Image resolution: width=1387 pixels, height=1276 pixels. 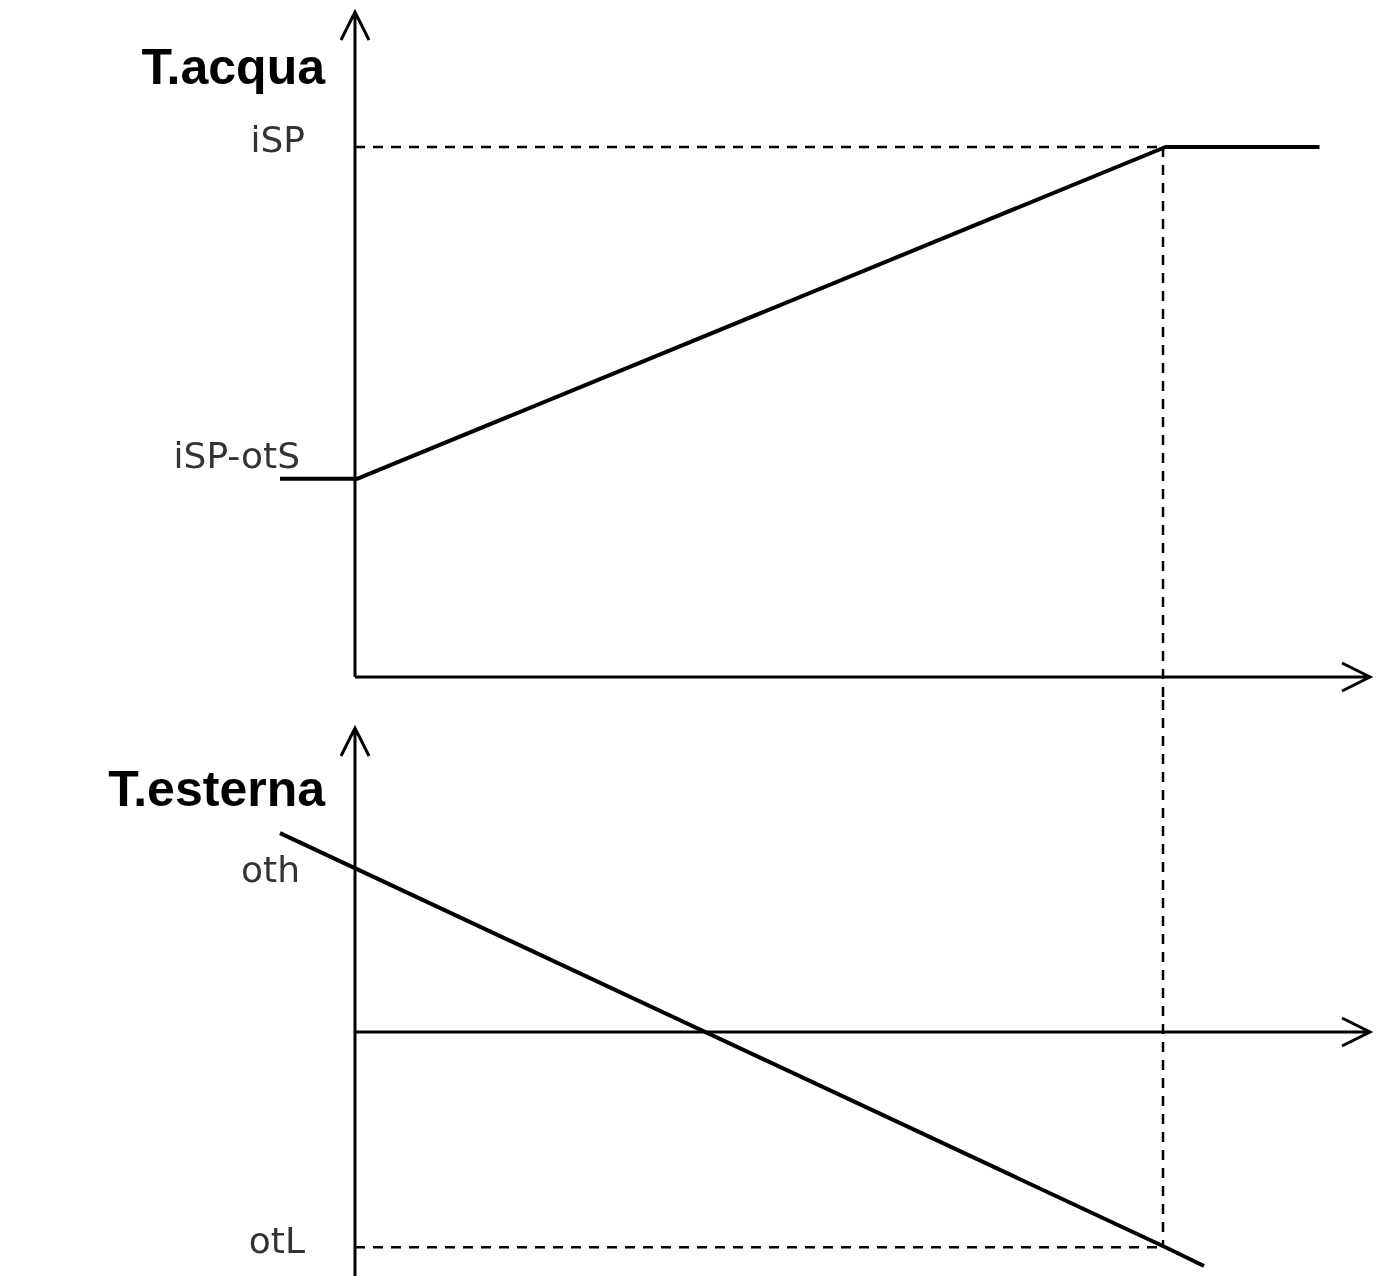 What do you see at coordinates (270, 870) in the screenshot?
I see `annotation: oth` at bounding box center [270, 870].